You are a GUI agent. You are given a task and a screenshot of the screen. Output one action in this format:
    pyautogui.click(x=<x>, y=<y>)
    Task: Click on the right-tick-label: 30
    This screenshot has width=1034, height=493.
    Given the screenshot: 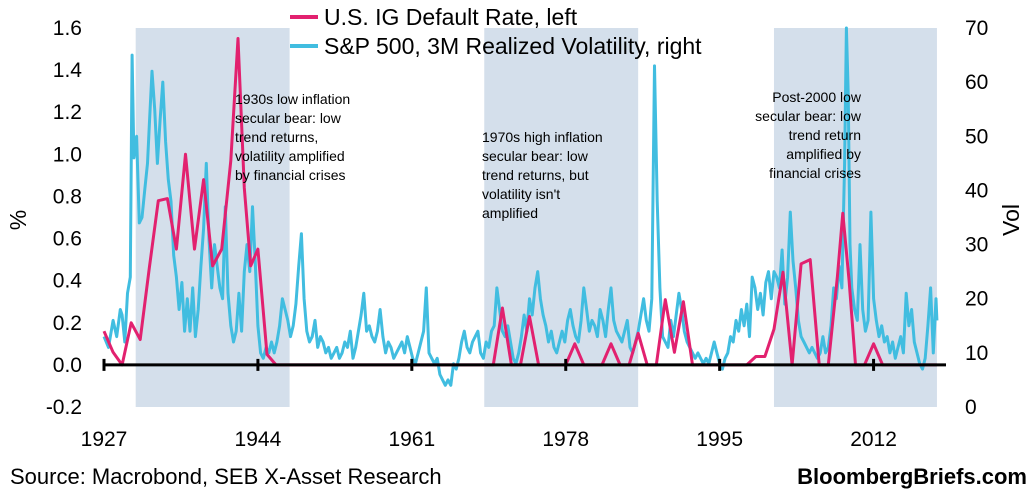 What is the action you would take?
    pyautogui.click(x=976, y=245)
    